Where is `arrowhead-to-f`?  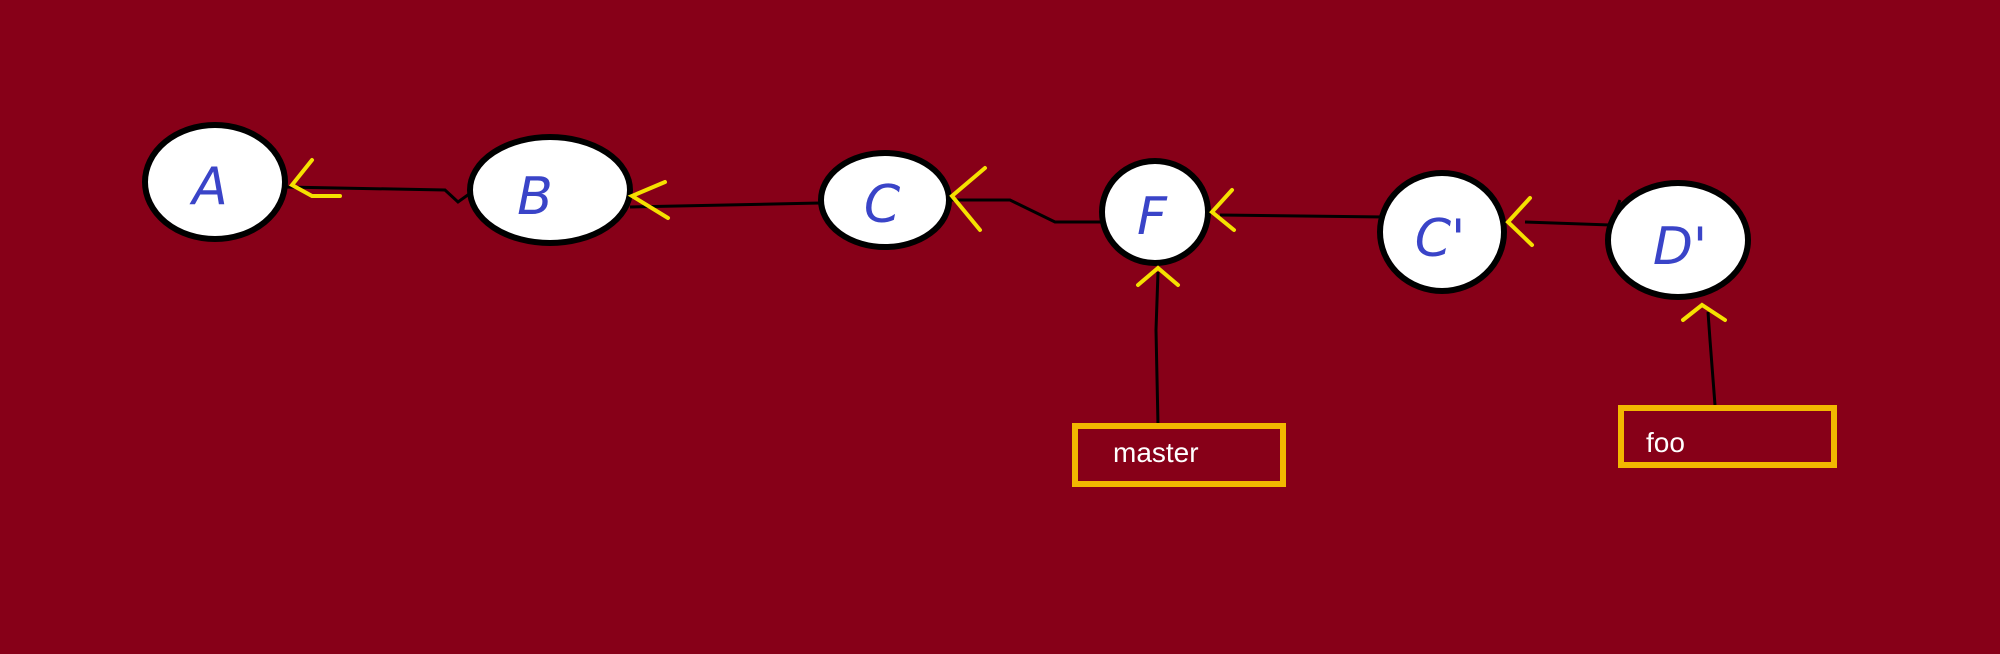
arrowhead-to-f is located at coordinates (1222, 210).